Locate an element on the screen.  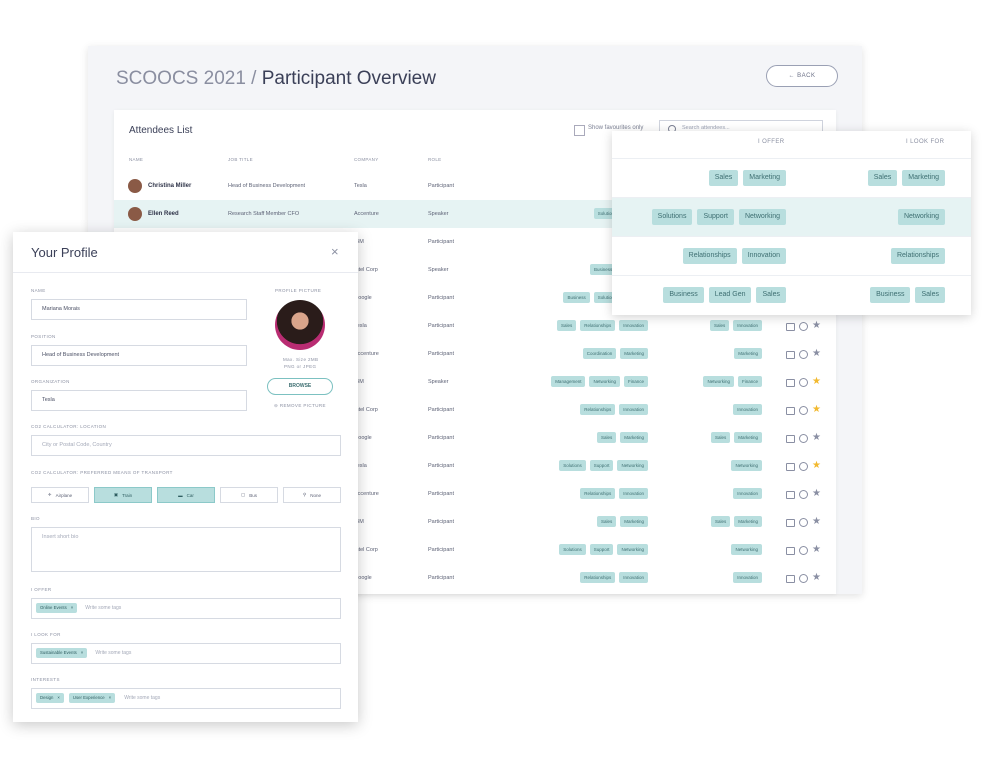
attendee-company: Google is located at coordinates (363, 438).